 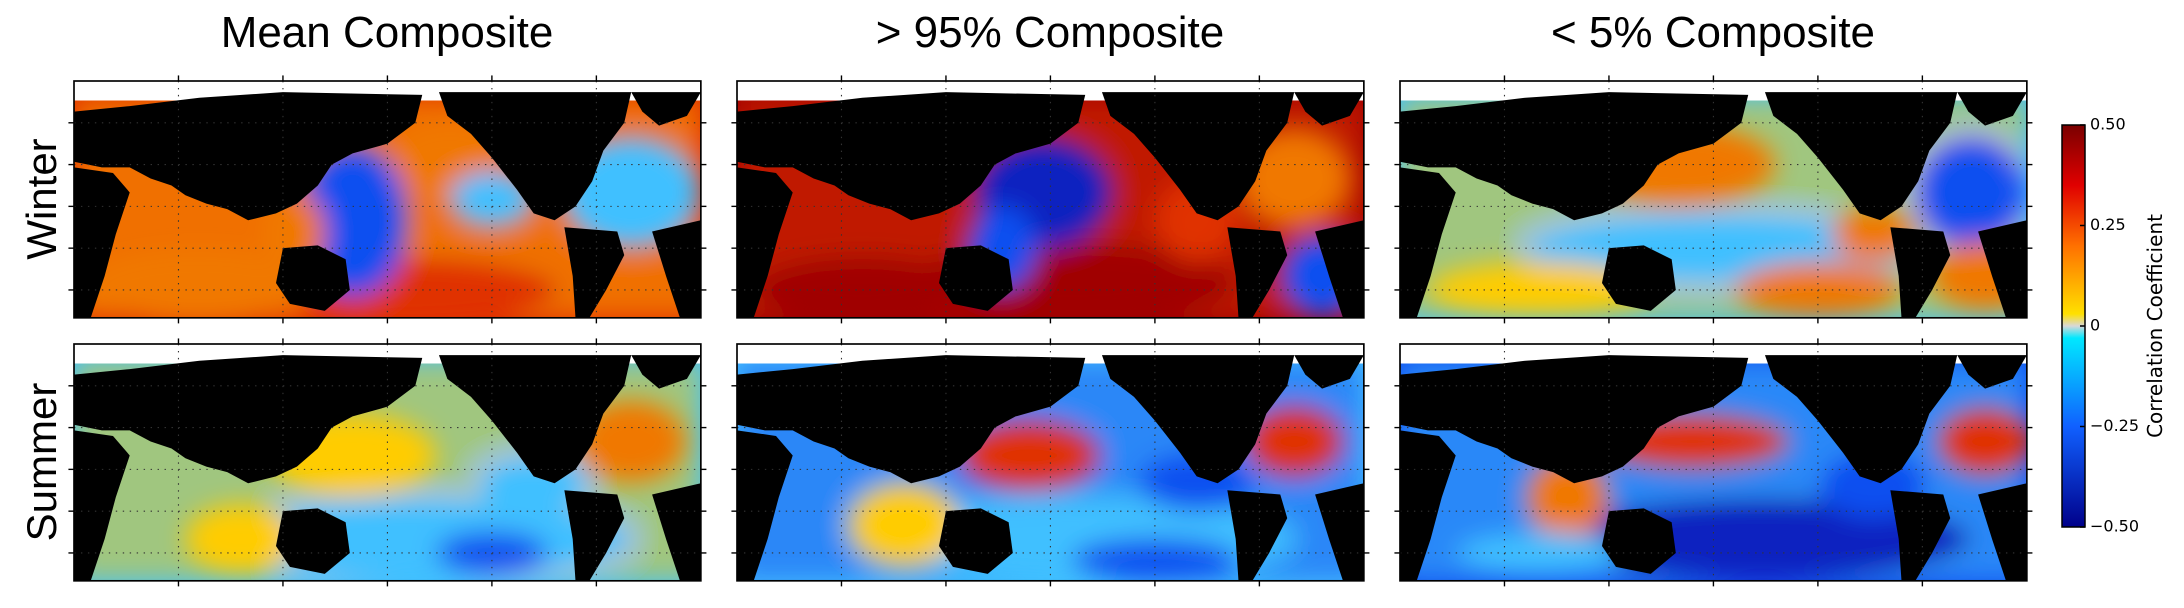 What do you see at coordinates (2114, 425) in the screenshot?
I see `colorbar-tick-label: −0.25` at bounding box center [2114, 425].